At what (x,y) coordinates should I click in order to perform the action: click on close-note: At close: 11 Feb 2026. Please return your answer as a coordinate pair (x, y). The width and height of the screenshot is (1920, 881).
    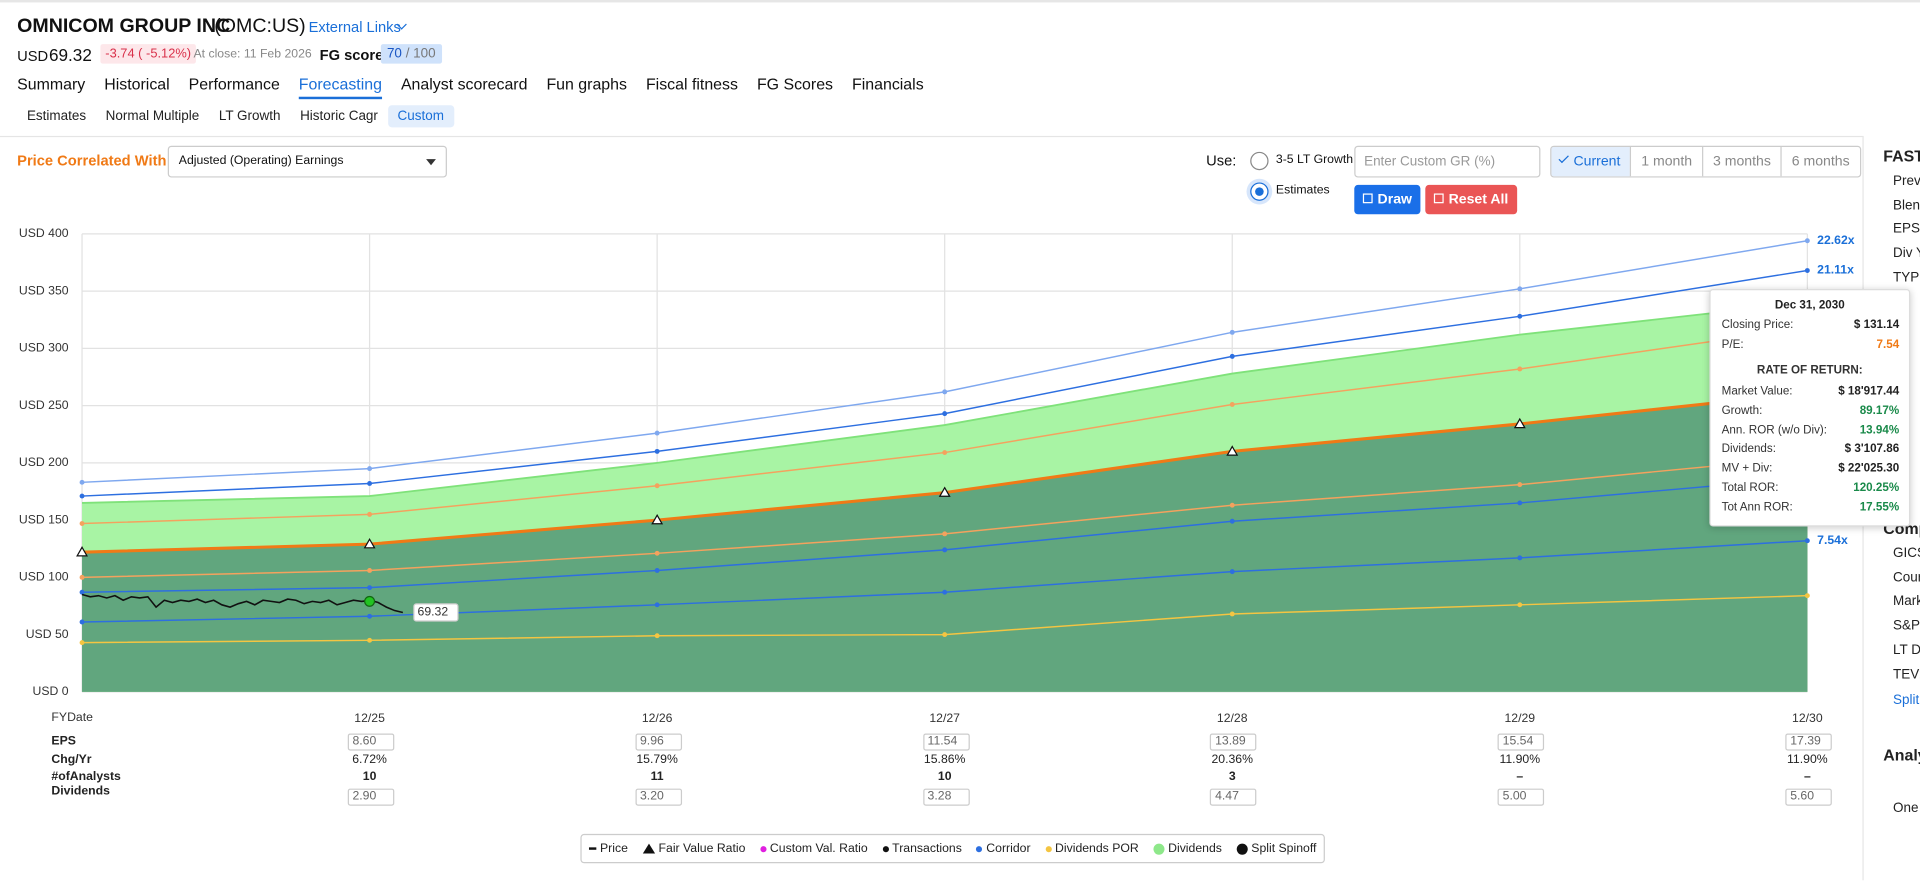
    Looking at the image, I should click on (252, 54).